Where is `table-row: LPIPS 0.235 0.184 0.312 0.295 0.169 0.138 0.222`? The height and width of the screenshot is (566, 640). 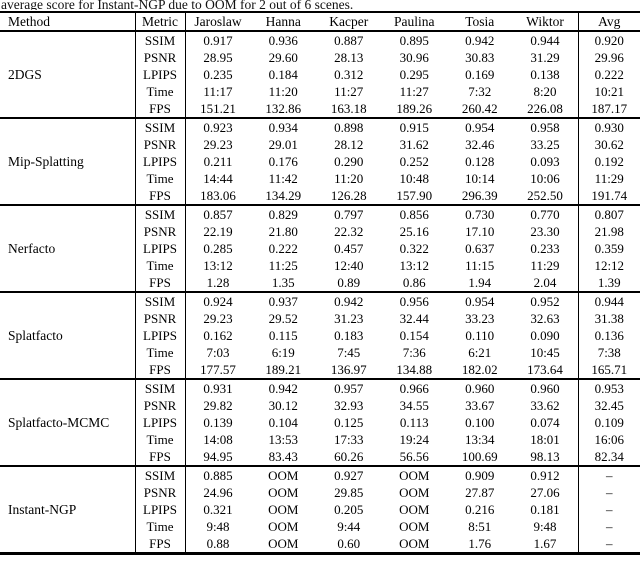
table-row: LPIPS 0.235 0.184 0.312 0.295 0.169 0.138 0.222 is located at coordinates (320, 74).